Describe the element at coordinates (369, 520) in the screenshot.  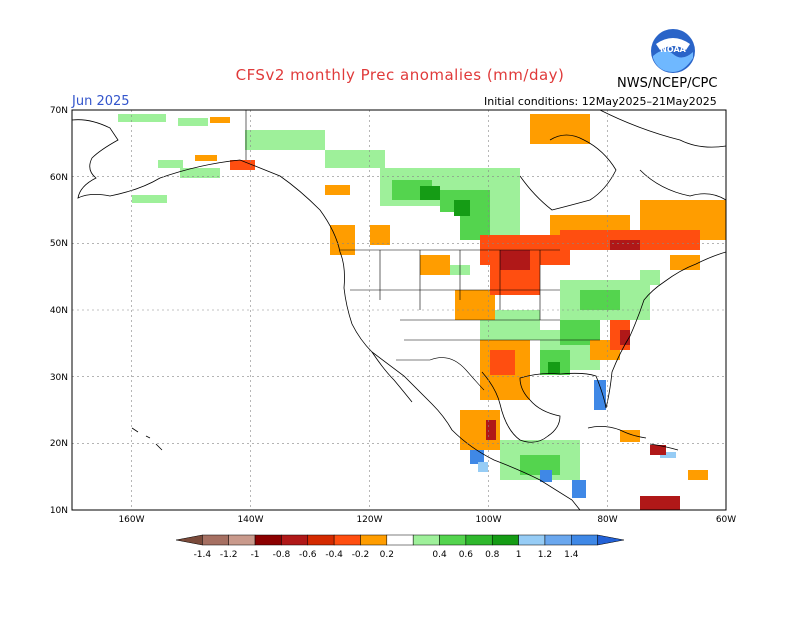
I see `lon-label: 120W` at that location.